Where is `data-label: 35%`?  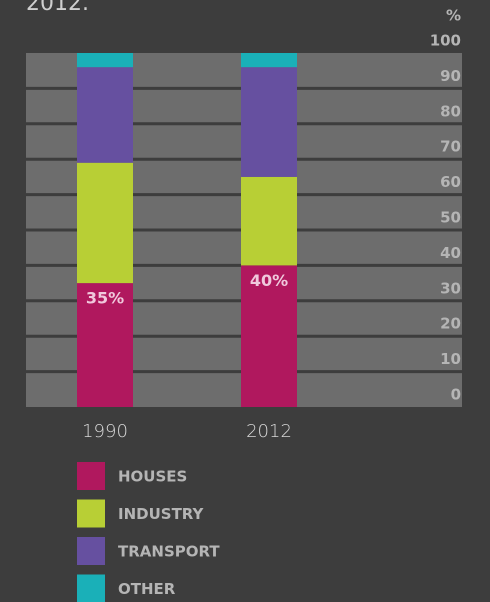 data-label: 35% is located at coordinates (105, 298).